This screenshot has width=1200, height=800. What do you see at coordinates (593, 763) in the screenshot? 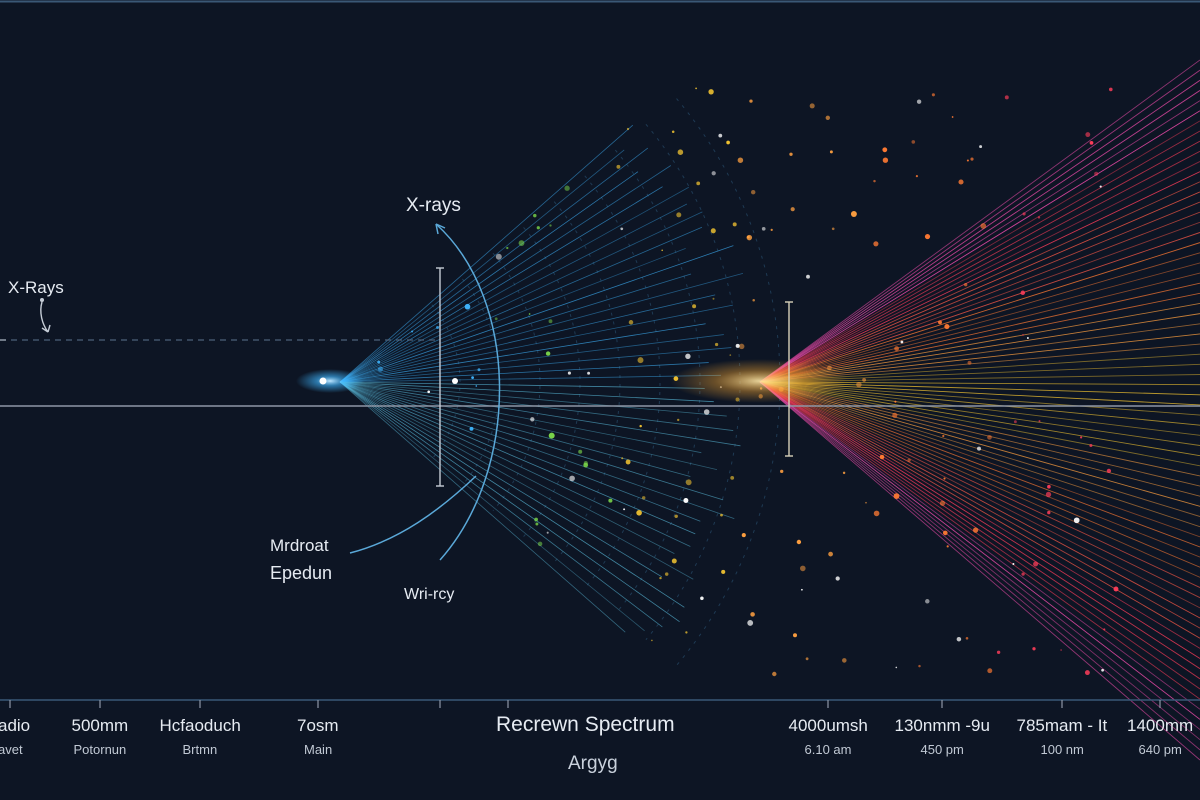
I see `diagram-subtitle: Argyg` at bounding box center [593, 763].